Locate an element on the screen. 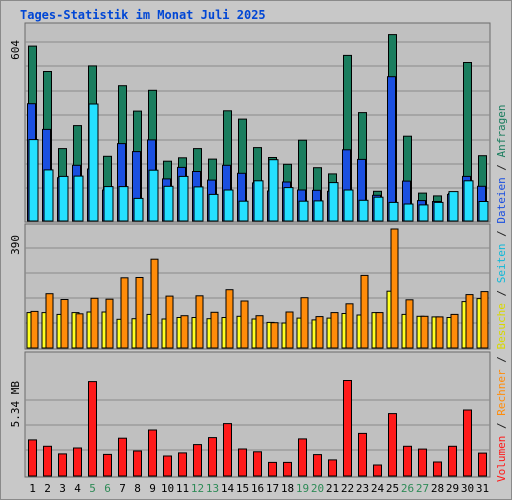  legend-anfragen: Anfragen is located at coordinates (501, 130).